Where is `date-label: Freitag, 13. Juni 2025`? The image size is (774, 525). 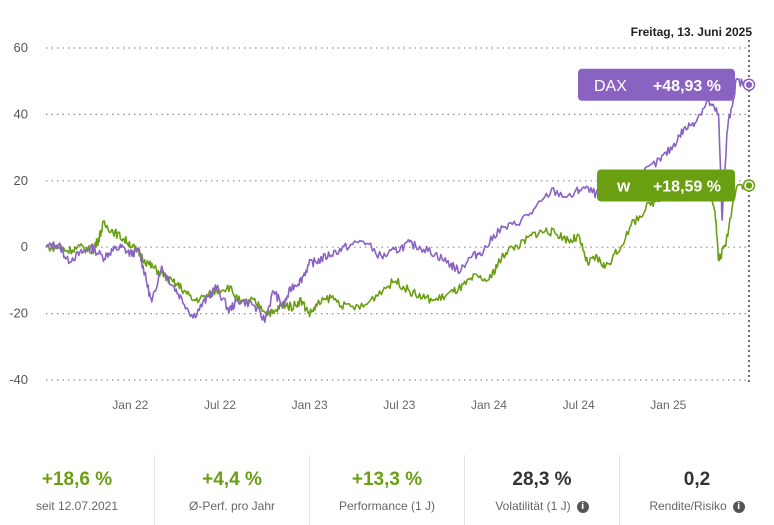 date-label: Freitag, 13. Juni 2025 is located at coordinates (692, 32).